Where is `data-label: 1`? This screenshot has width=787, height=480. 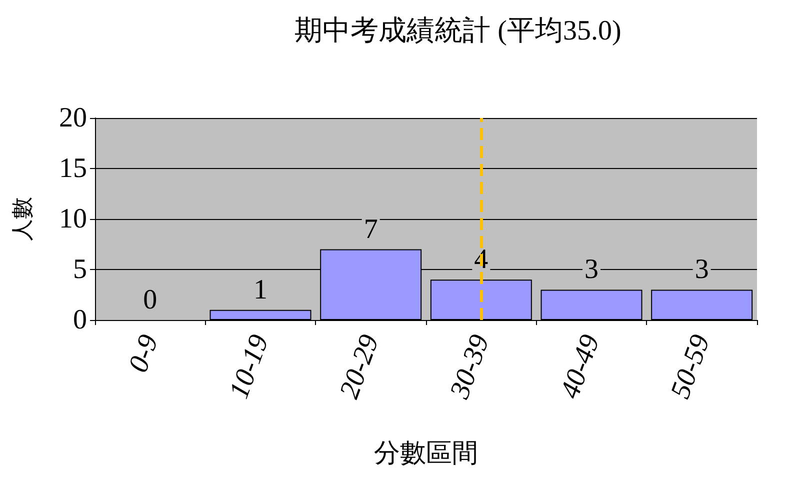 data-label: 1 is located at coordinates (261, 290).